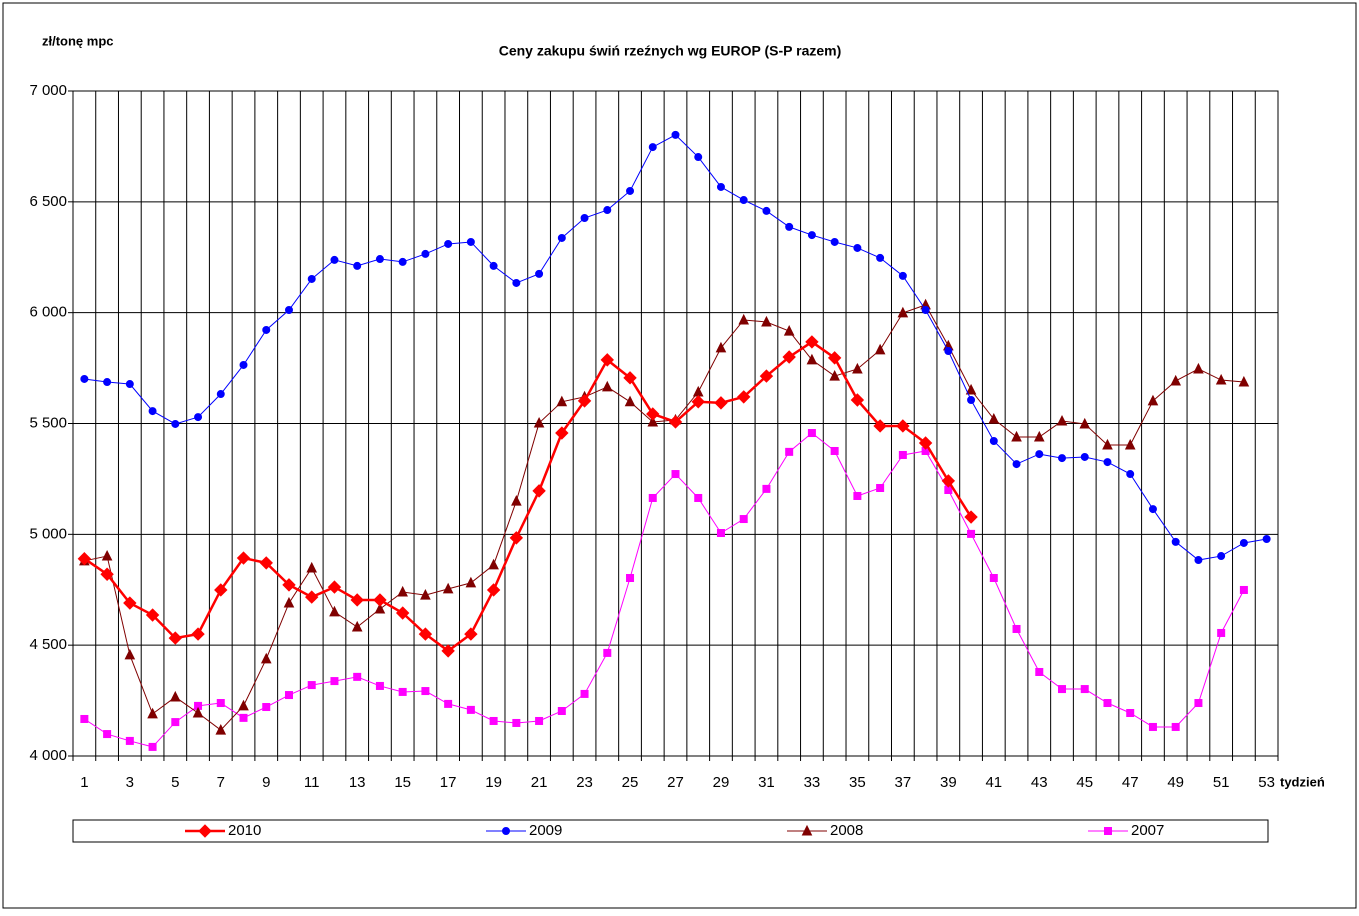 Image resolution: width=1359 pixels, height=916 pixels. Describe the element at coordinates (903, 782) in the screenshot. I see `x-tick-label: 37` at that location.